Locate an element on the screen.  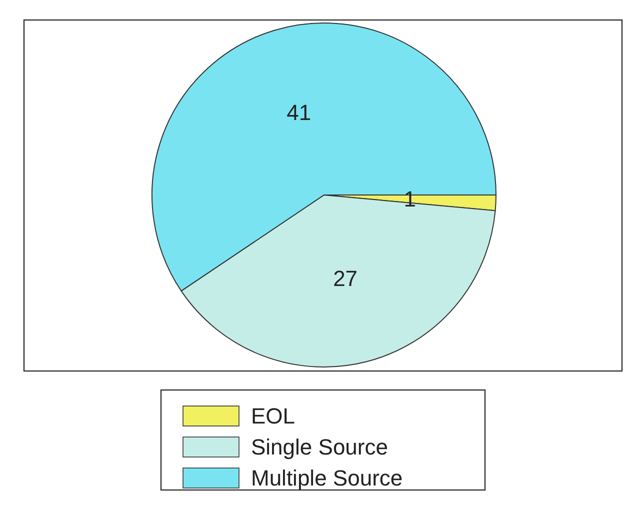
legend-label: Multiple Source is located at coordinates (327, 478).